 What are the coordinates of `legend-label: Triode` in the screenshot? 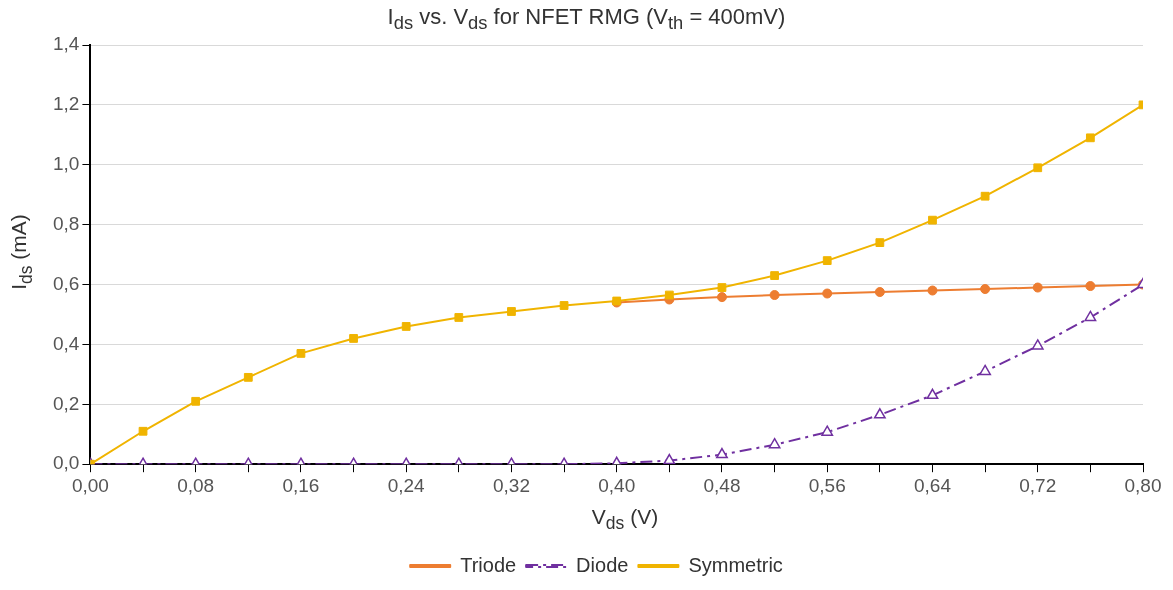 It's located at (488, 564).